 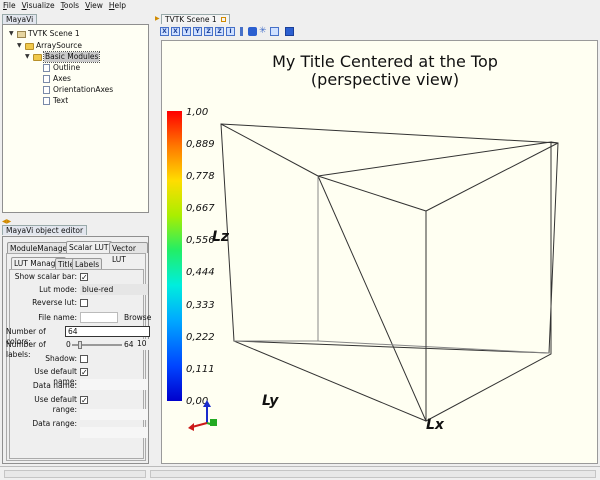 What do you see at coordinates (76, 364) in the screenshot?
I see `lut-manager-frame` at bounding box center [76, 364].